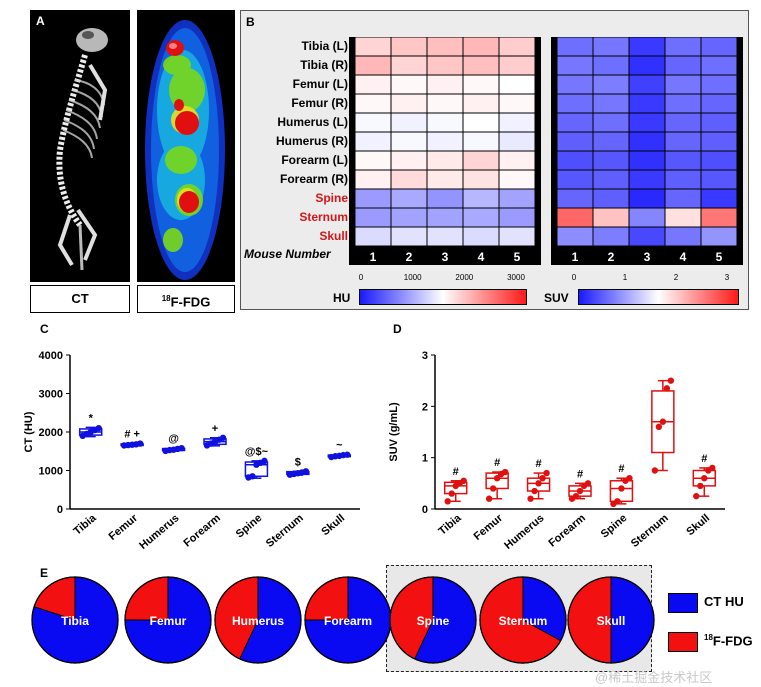 Image resolution: width=761 pixels, height=687 pixels. Describe the element at coordinates (727, 277) in the screenshot. I see `colorbar-tick: 3` at that location.